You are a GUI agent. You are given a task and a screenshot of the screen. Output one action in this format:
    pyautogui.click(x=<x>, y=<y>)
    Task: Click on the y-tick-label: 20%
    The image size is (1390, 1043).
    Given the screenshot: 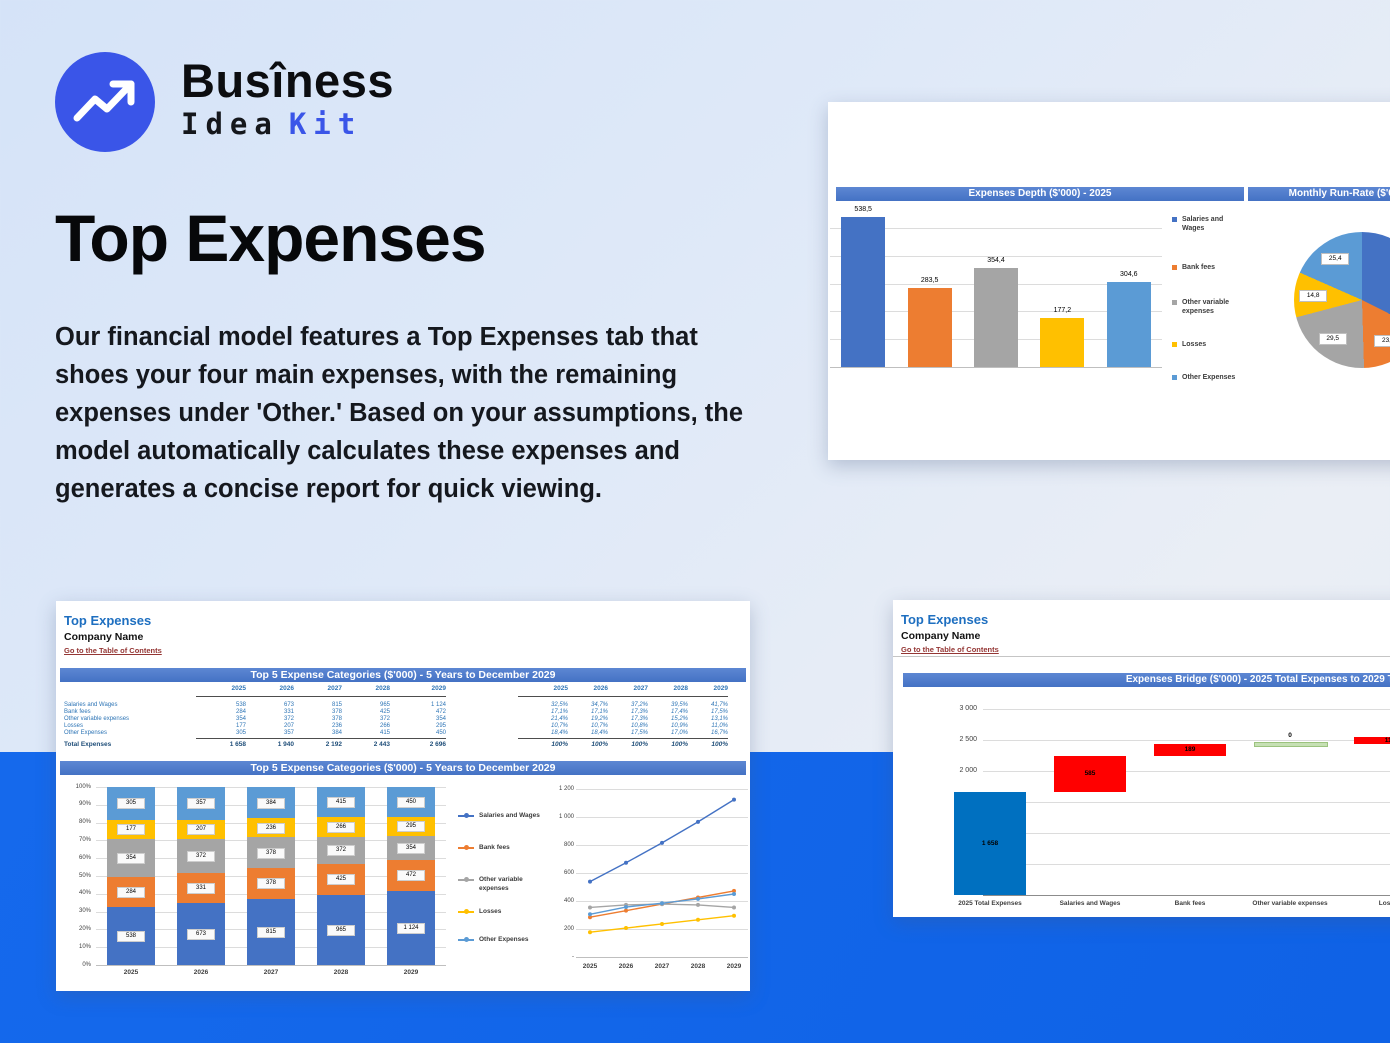 What is the action you would take?
    pyautogui.click(x=84, y=928)
    